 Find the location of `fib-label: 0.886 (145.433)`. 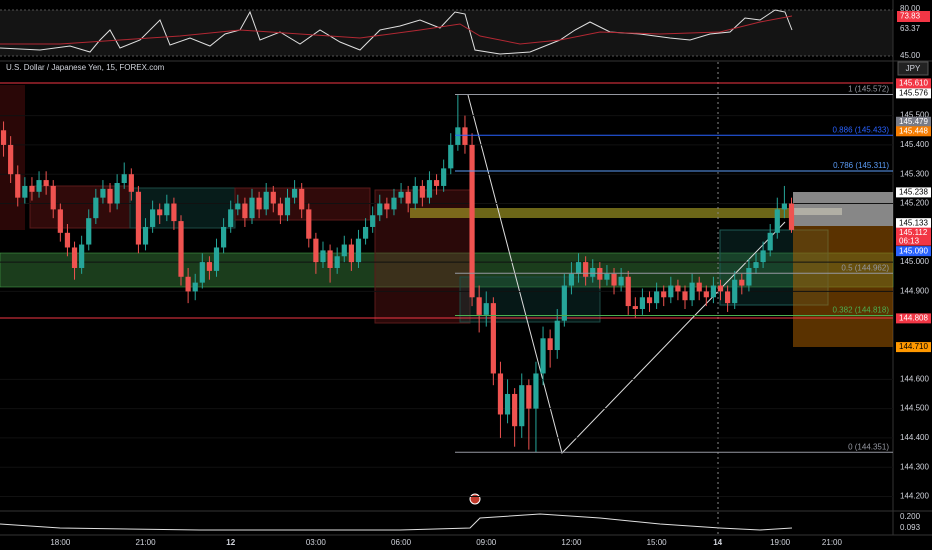

fib-label: 0.886 (145.433) is located at coordinates (861, 129).